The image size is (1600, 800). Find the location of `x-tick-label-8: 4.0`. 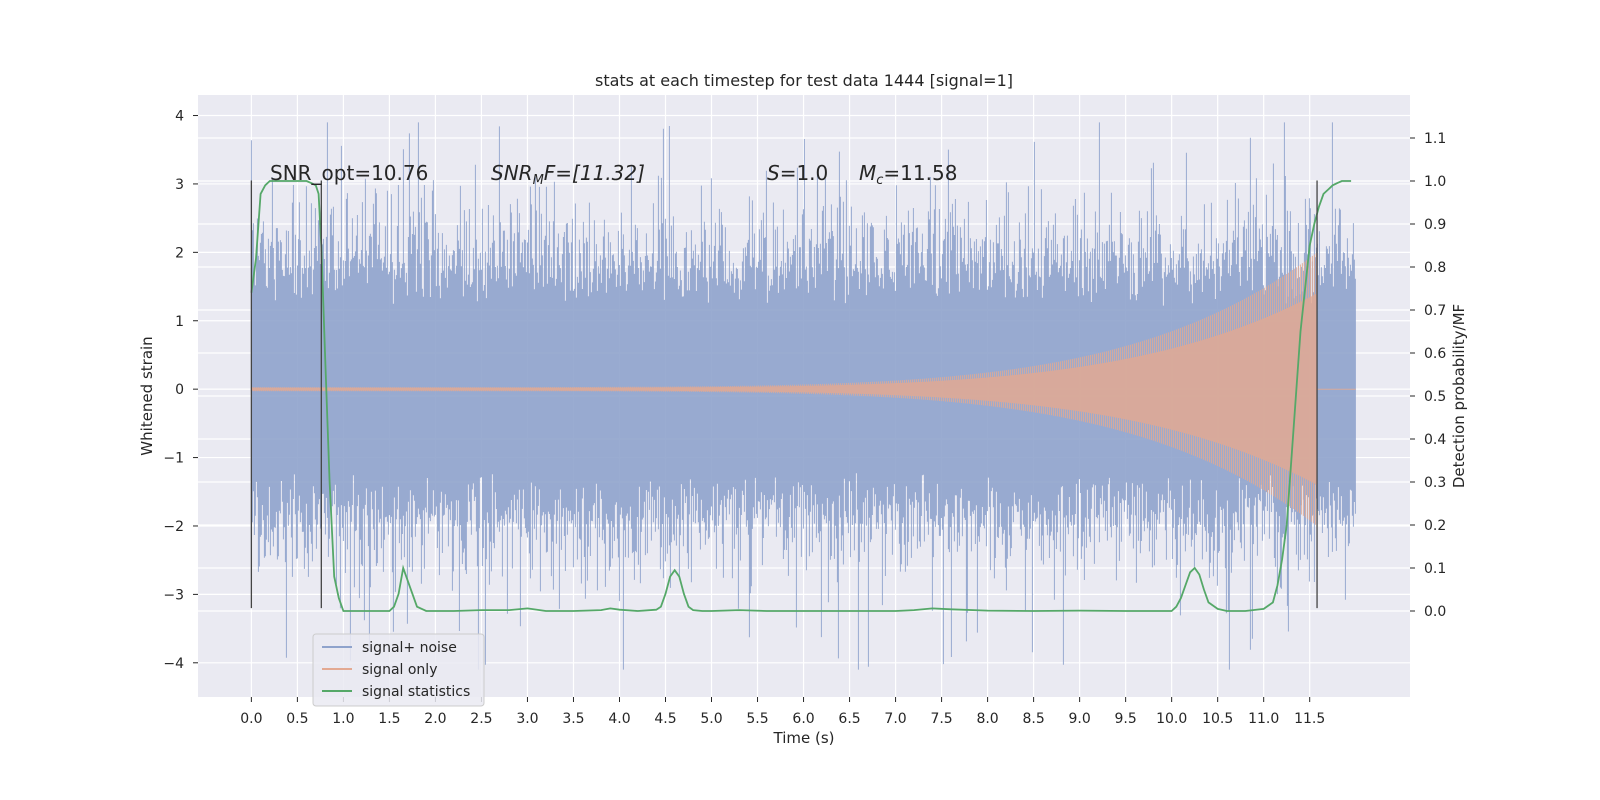

x-tick-label-8: 4.0 is located at coordinates (619, 719).